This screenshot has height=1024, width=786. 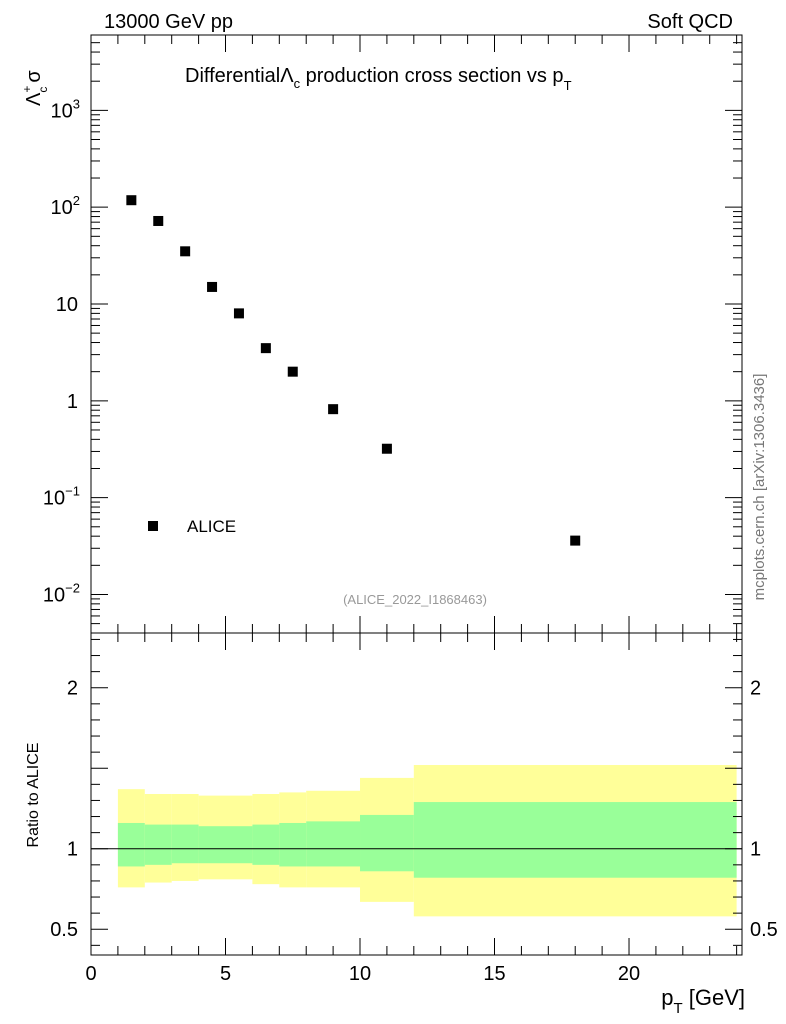 What do you see at coordinates (72, 689) in the screenshot?
I see `y-tick-label: 2` at bounding box center [72, 689].